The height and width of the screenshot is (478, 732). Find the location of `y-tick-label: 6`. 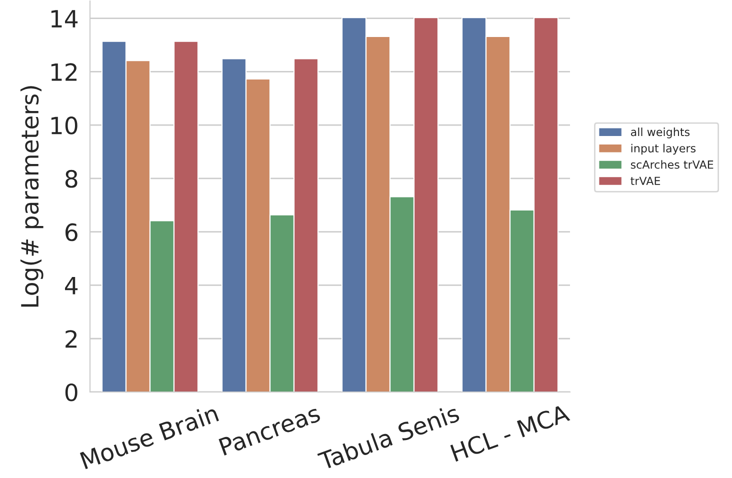

y-tick-label: 6 is located at coordinates (72, 232).